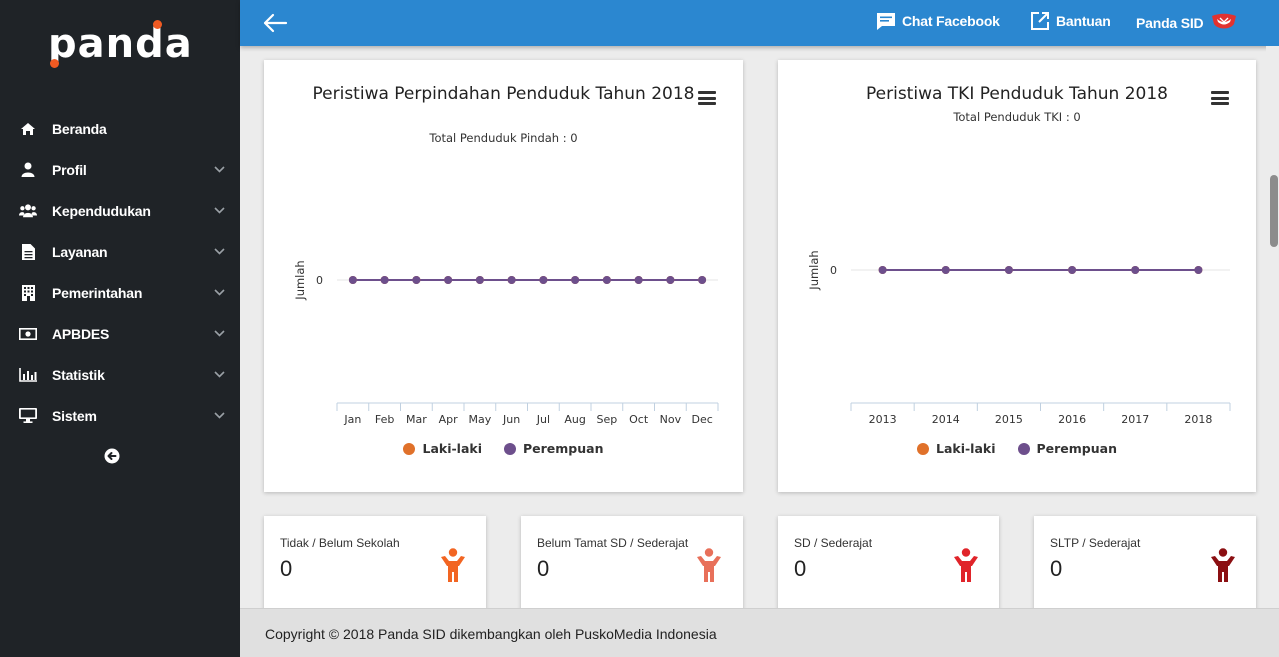 Image resolution: width=1279 pixels, height=657 pixels. What do you see at coordinates (120, 169) in the screenshot?
I see `sidebar-item-profil: Profil` at bounding box center [120, 169].